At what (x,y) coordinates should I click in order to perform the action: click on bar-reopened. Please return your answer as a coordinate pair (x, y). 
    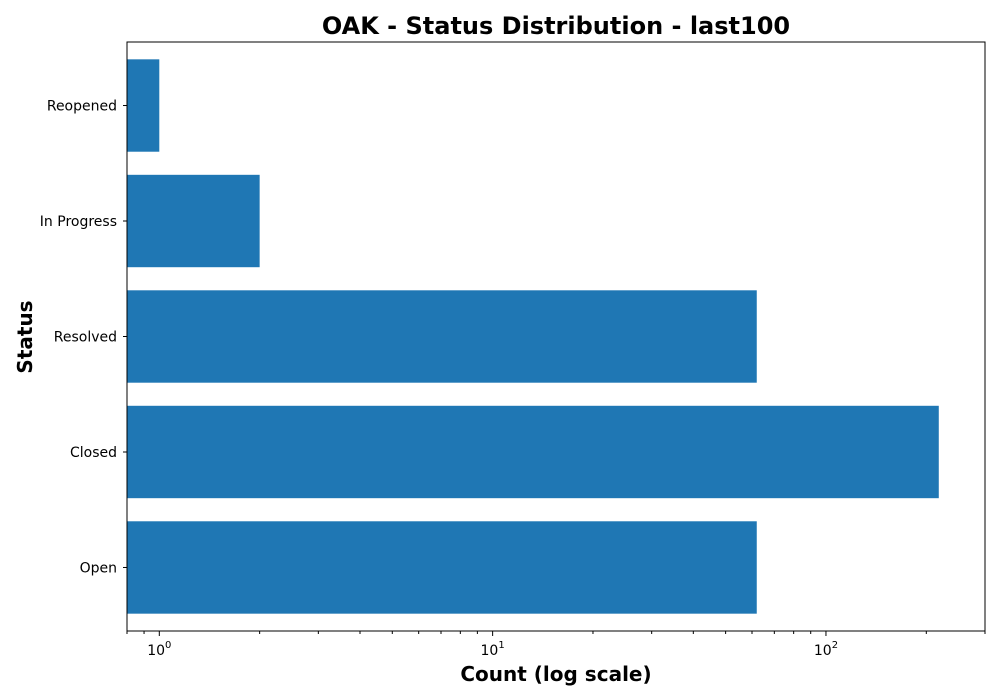
    Looking at the image, I should click on (143, 105).